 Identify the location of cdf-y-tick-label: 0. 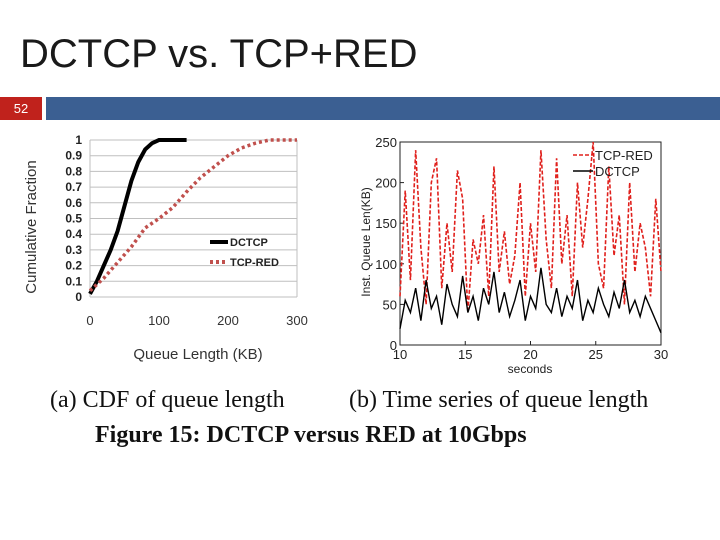
(78, 297).